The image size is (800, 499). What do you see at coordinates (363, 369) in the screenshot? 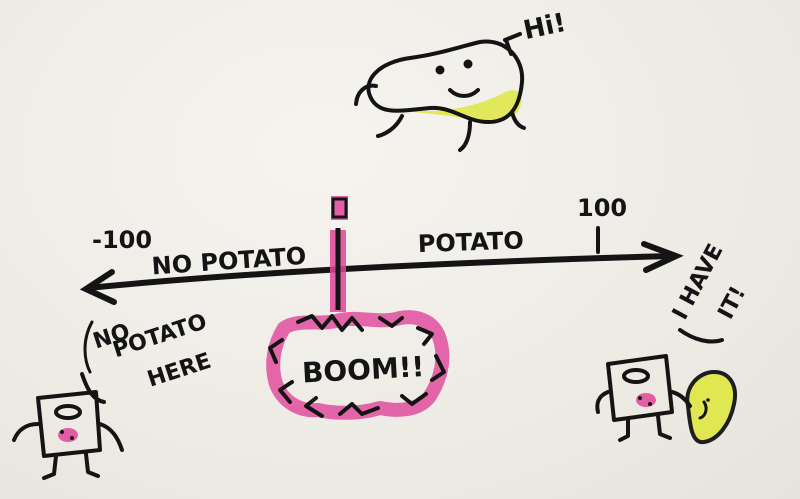
I see `explosion-text: BOOM!!` at bounding box center [363, 369].